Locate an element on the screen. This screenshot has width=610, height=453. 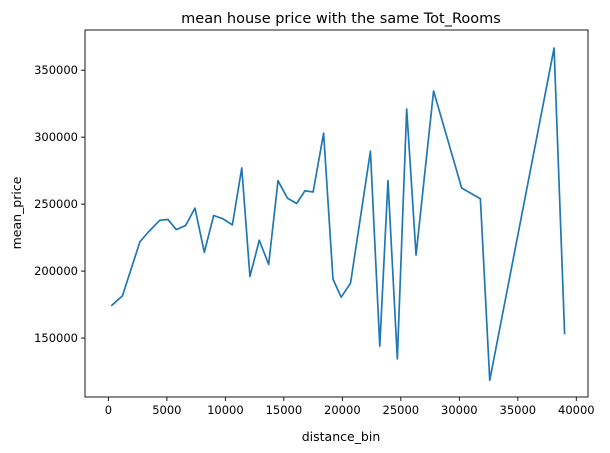
x-tick-label: 0 is located at coordinates (108, 410).